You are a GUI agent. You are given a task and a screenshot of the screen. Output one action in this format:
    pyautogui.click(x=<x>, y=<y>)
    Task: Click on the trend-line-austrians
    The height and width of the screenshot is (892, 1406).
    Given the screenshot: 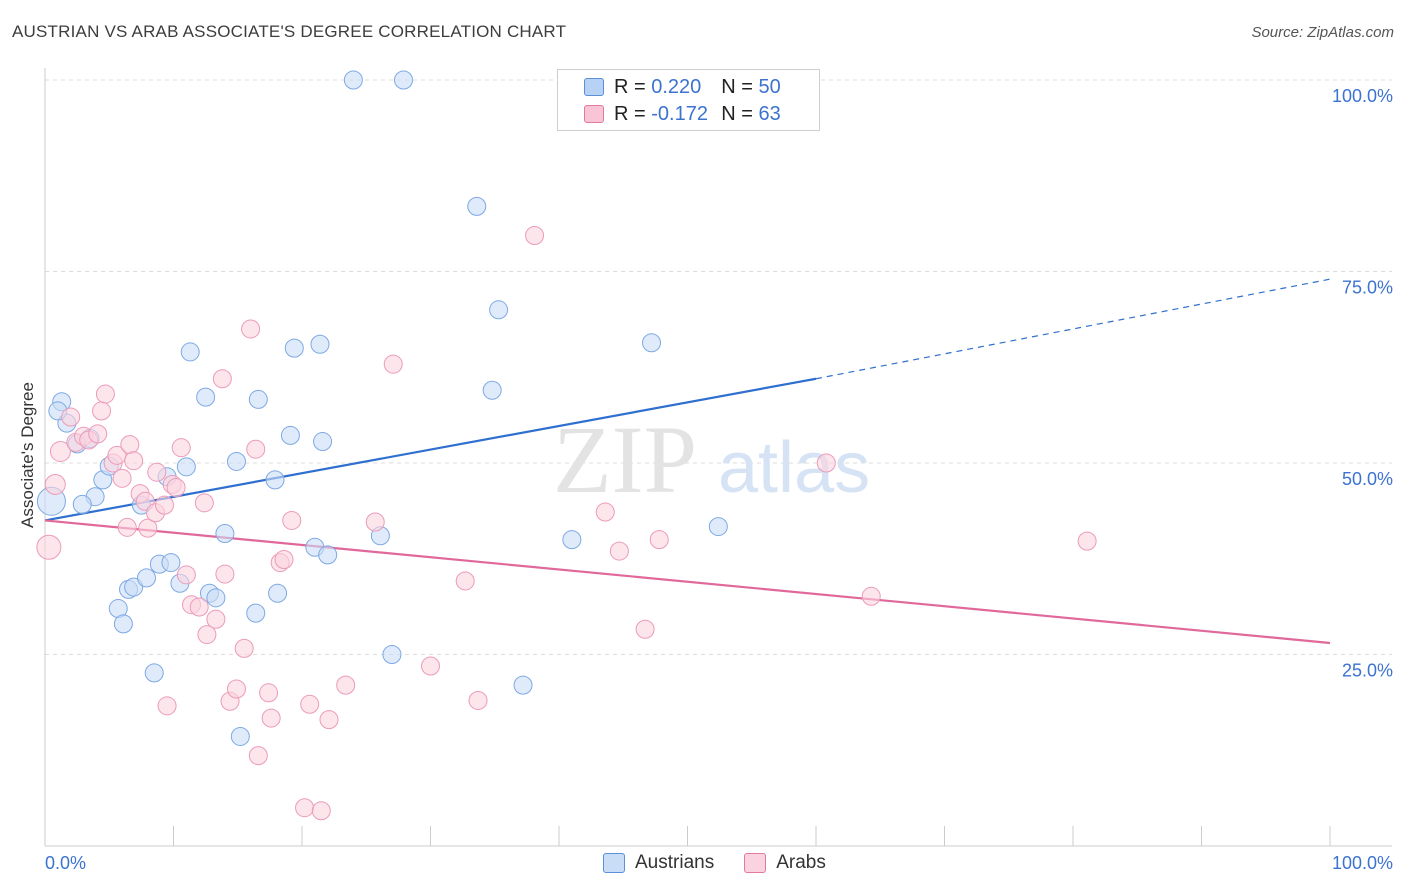 What is the action you would take?
    pyautogui.click(x=430, y=449)
    